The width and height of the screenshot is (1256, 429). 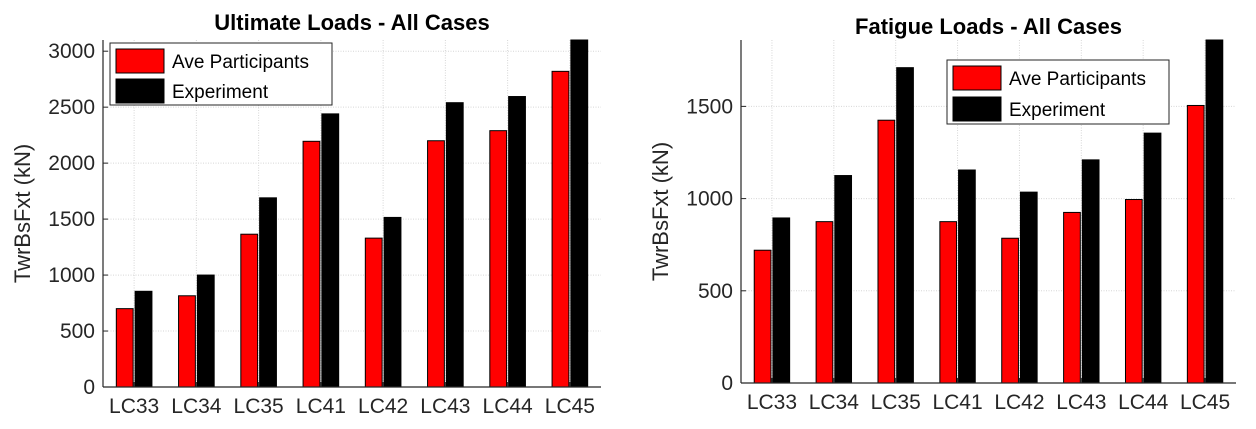 What do you see at coordinates (71, 163) in the screenshot?
I see `y-tick-label: 2000` at bounding box center [71, 163].